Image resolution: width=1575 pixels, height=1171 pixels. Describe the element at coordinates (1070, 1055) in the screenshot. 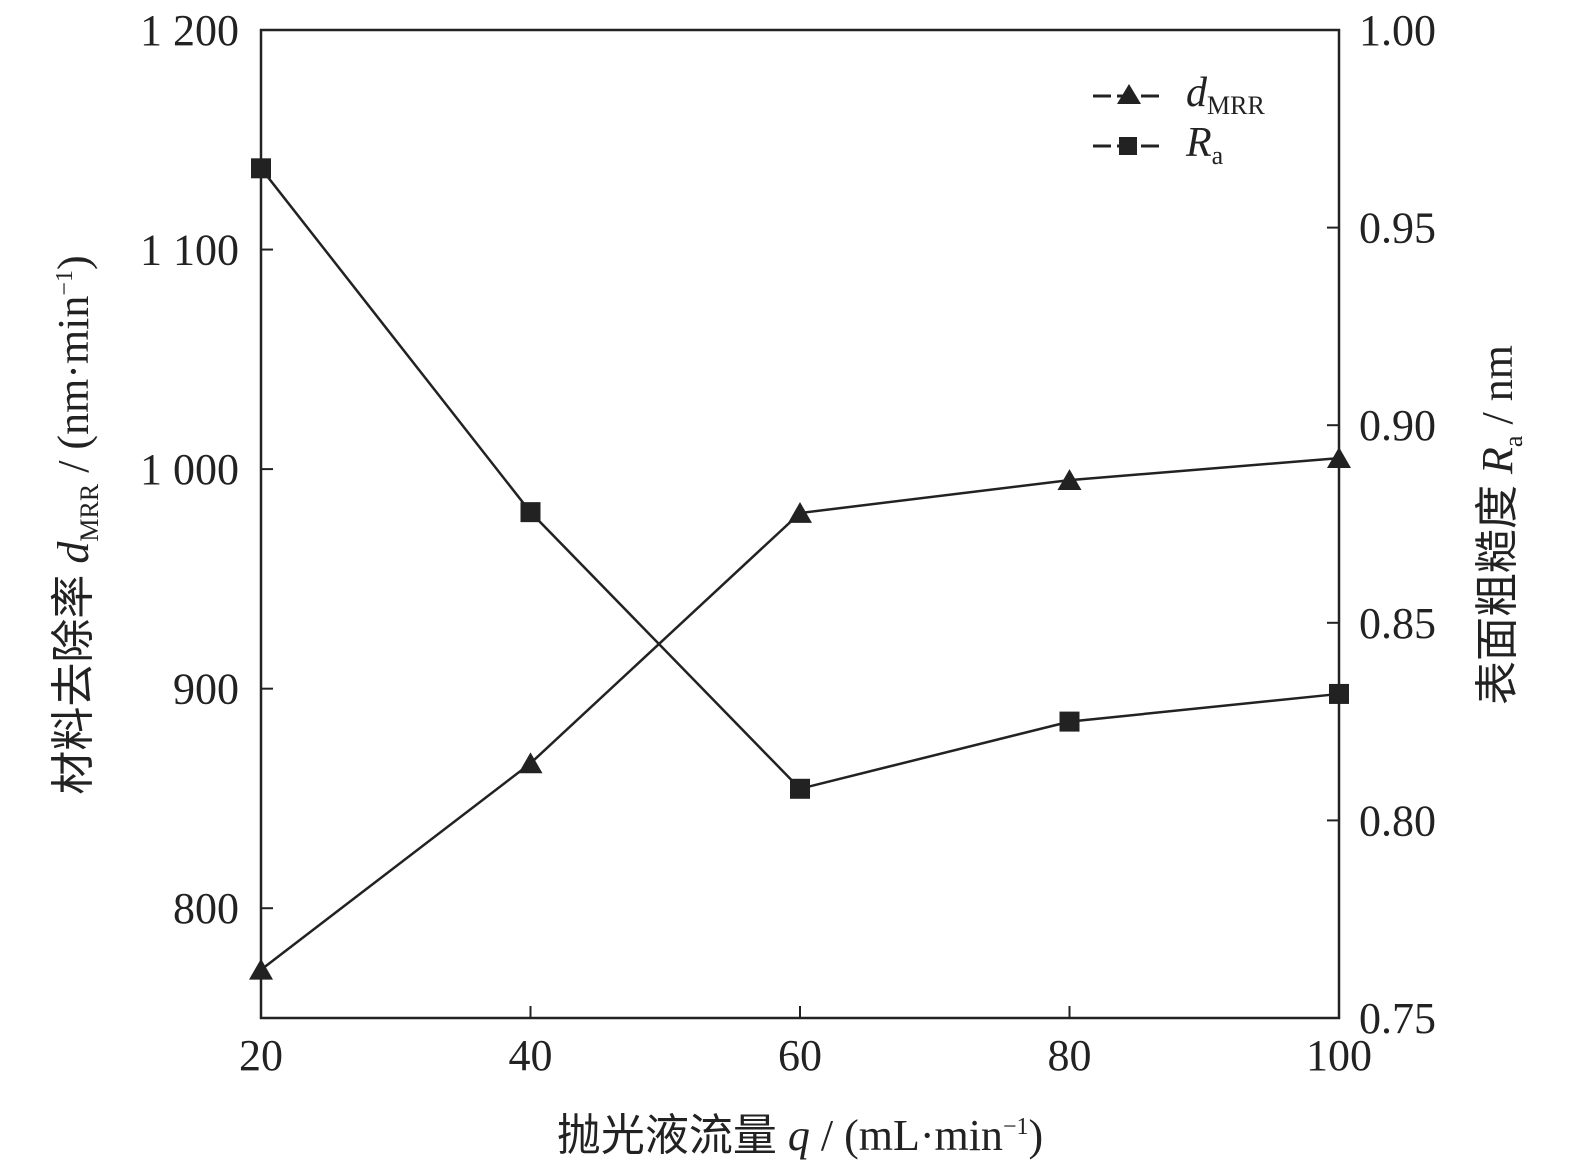

I see `x-tick-label: 80` at that location.